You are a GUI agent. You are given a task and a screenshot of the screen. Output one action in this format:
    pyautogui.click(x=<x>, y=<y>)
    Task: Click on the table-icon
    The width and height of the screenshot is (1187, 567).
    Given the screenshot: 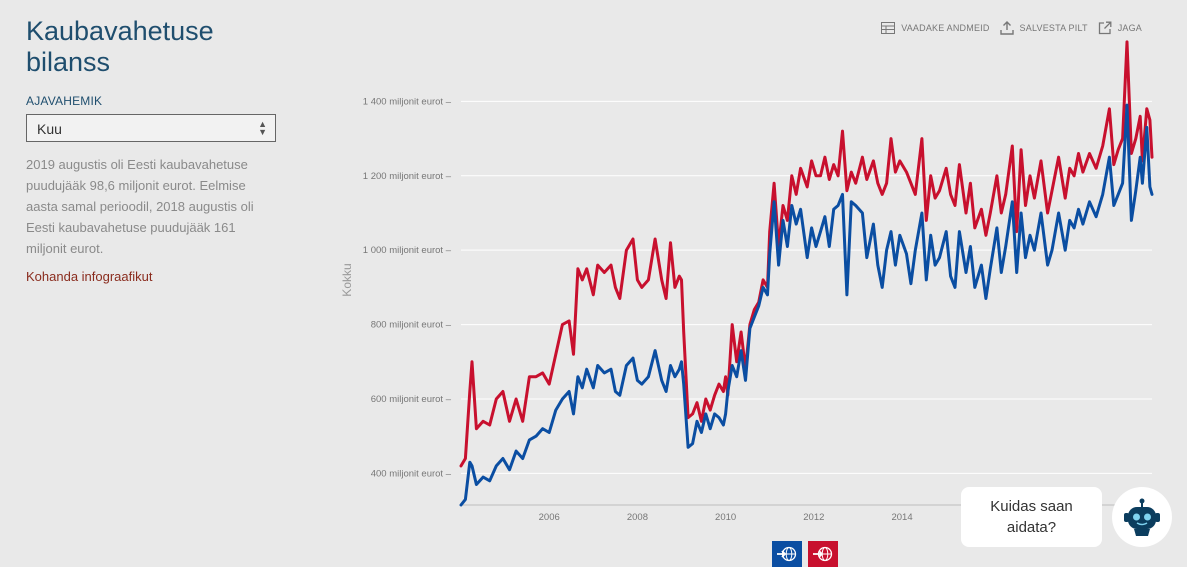 What is the action you would take?
    pyautogui.click(x=888, y=28)
    